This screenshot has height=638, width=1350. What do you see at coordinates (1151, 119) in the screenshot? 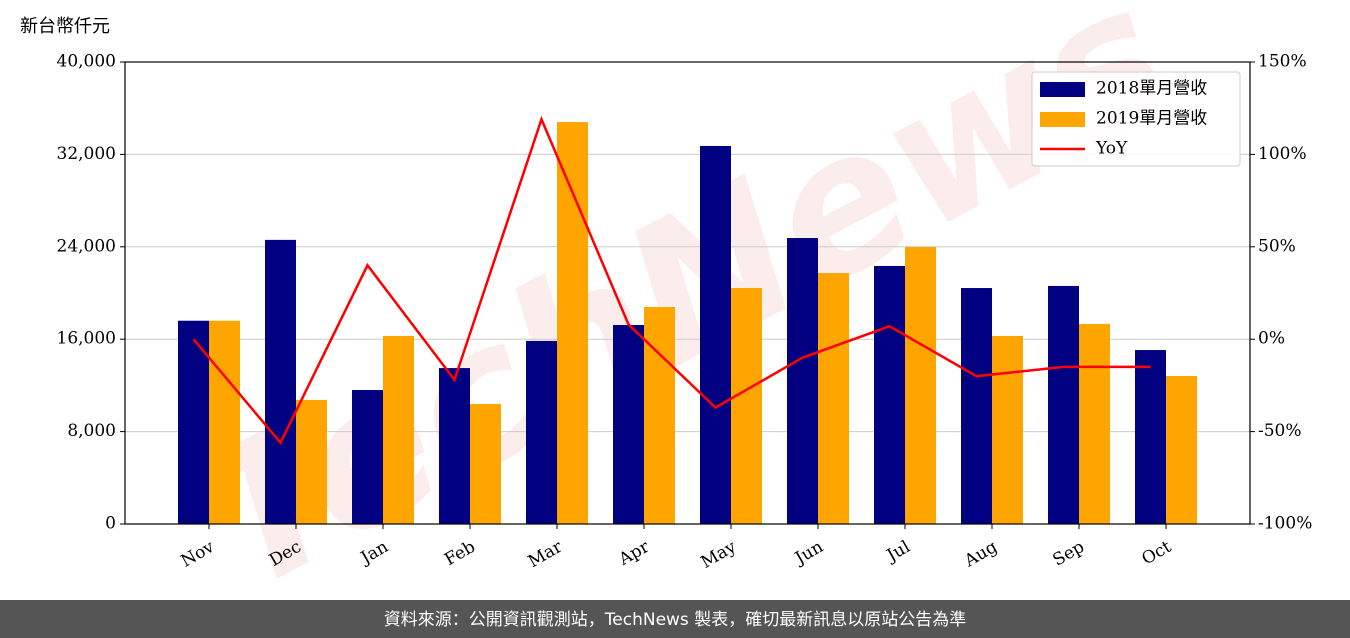
I see `legend-label: 2019單月營收` at bounding box center [1151, 119].